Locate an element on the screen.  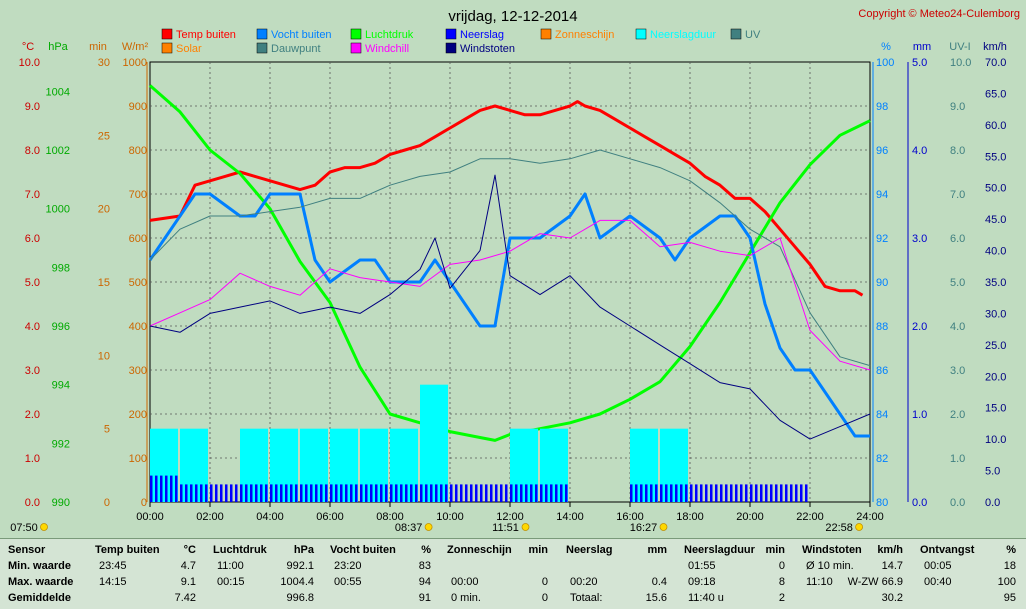
stats-header-unit: min is located at coordinates (775, 550).